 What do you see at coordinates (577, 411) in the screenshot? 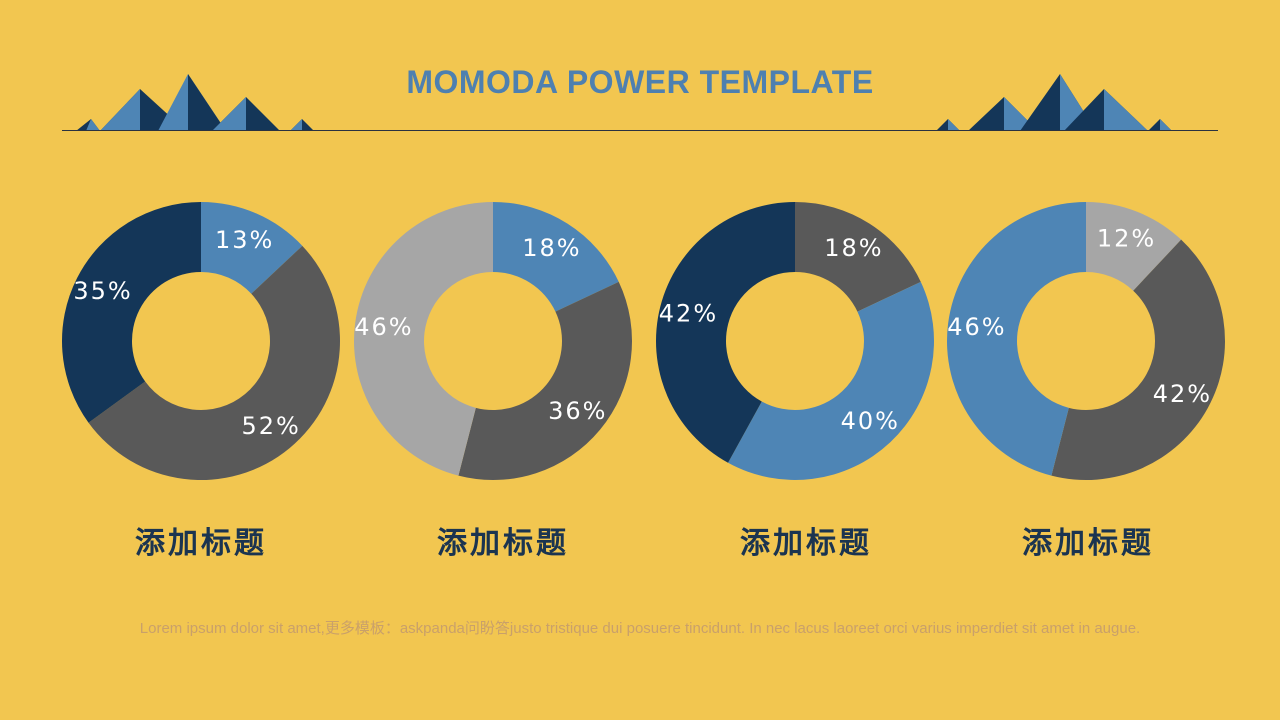
I see `chart-2-slice-2-label: 36%` at bounding box center [577, 411].